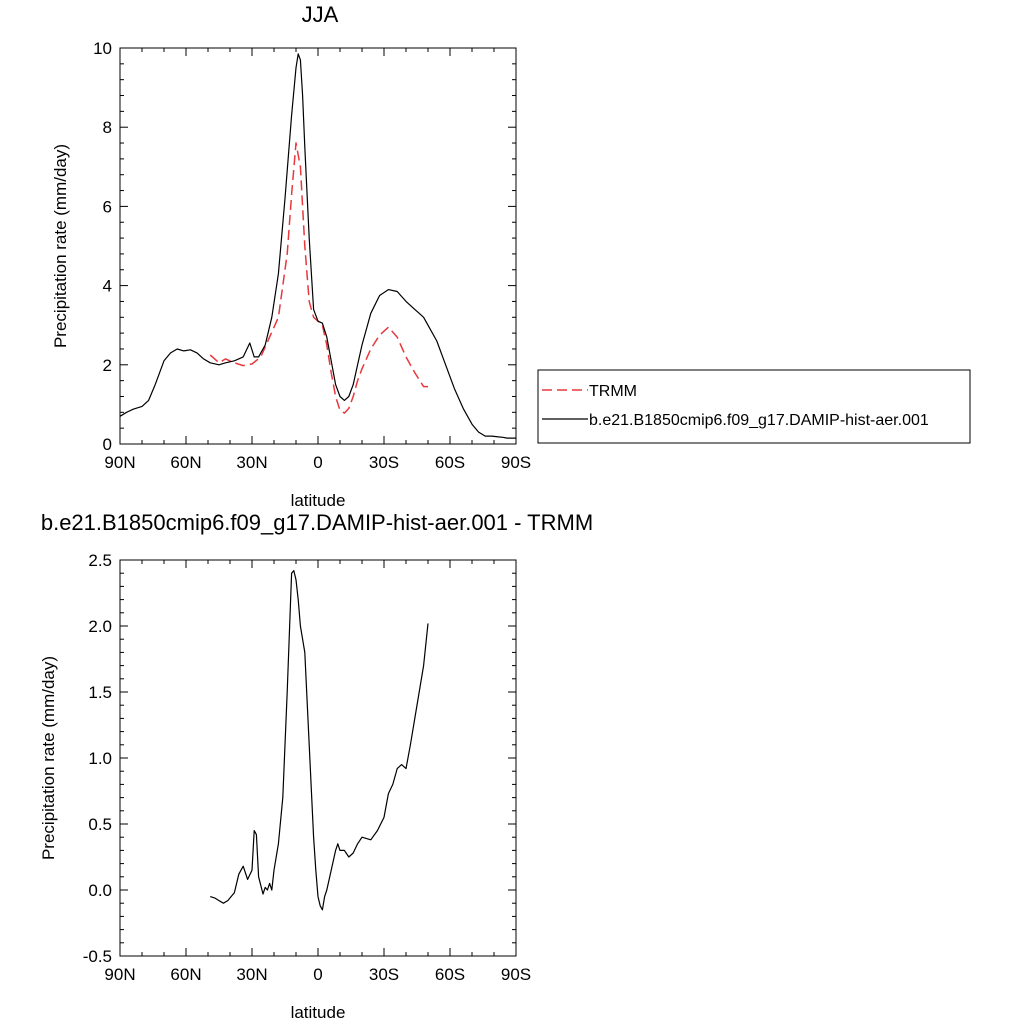 The height and width of the screenshot is (1024, 1024). Describe the element at coordinates (516, 974) in the screenshot. I see `bottom-x-tick-label: 90S` at that location.